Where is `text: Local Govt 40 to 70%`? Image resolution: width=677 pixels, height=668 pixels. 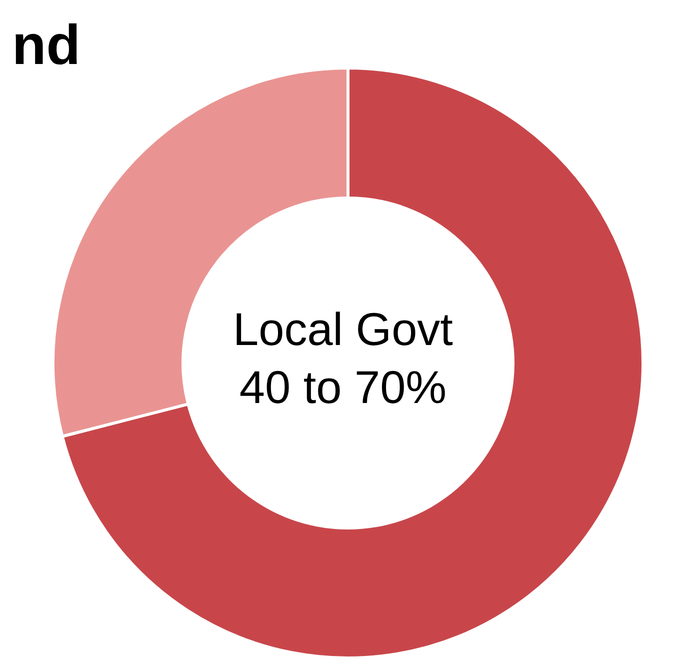
text: Local Govt 40 to 70% is located at coordinates (343, 358).